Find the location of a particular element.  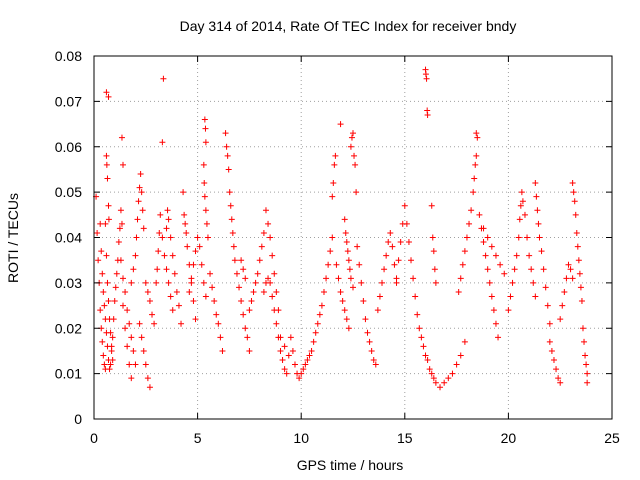

y-tick-label: 0.05 is located at coordinates (68, 192).